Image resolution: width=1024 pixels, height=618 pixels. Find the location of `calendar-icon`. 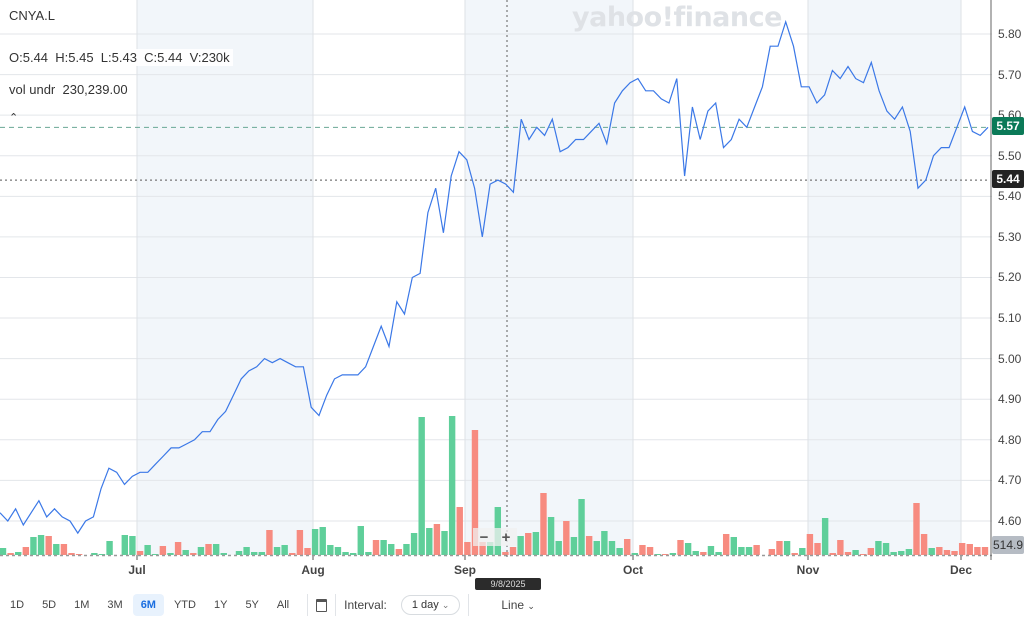

calendar-icon is located at coordinates (322, 605).